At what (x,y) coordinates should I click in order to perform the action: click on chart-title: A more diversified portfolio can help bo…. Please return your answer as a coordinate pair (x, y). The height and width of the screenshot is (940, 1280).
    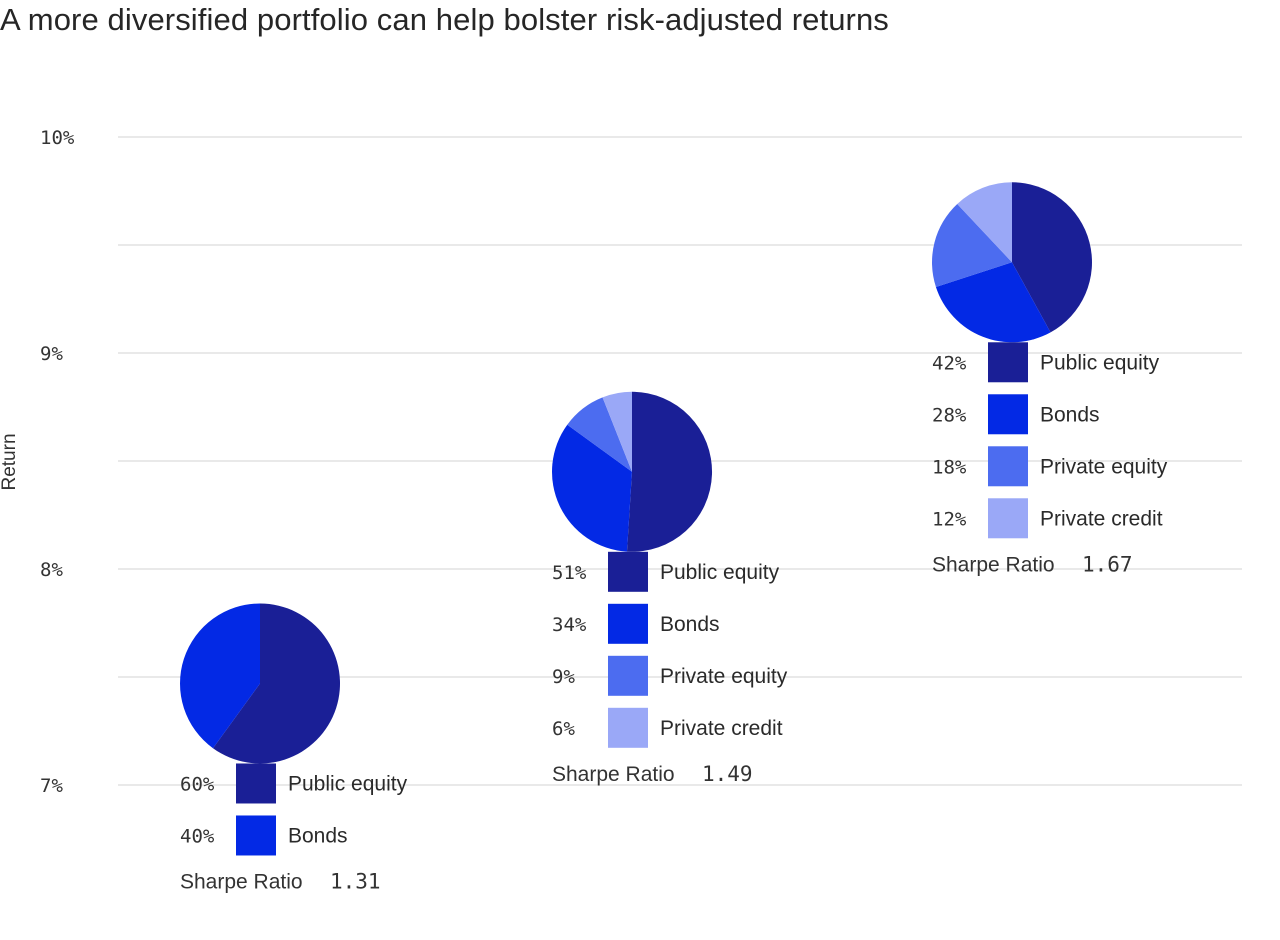
    Looking at the image, I should click on (444, 19).